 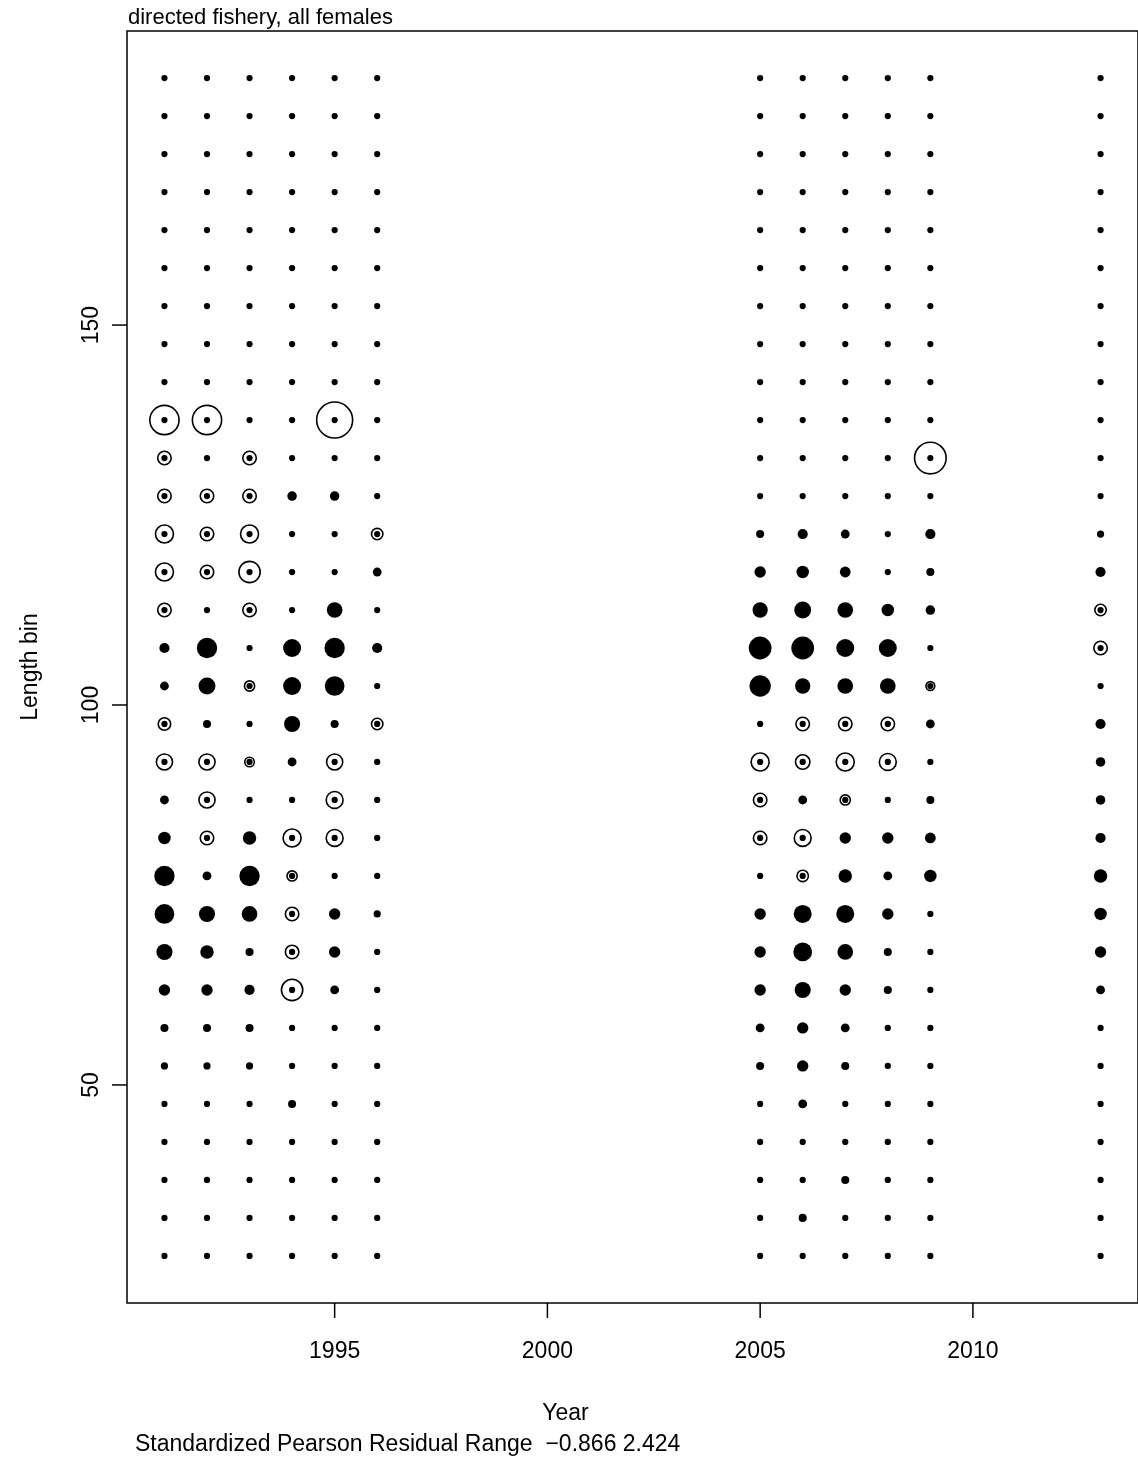 What do you see at coordinates (547, 1350) in the screenshot?
I see `x-tick-label: 2000` at bounding box center [547, 1350].